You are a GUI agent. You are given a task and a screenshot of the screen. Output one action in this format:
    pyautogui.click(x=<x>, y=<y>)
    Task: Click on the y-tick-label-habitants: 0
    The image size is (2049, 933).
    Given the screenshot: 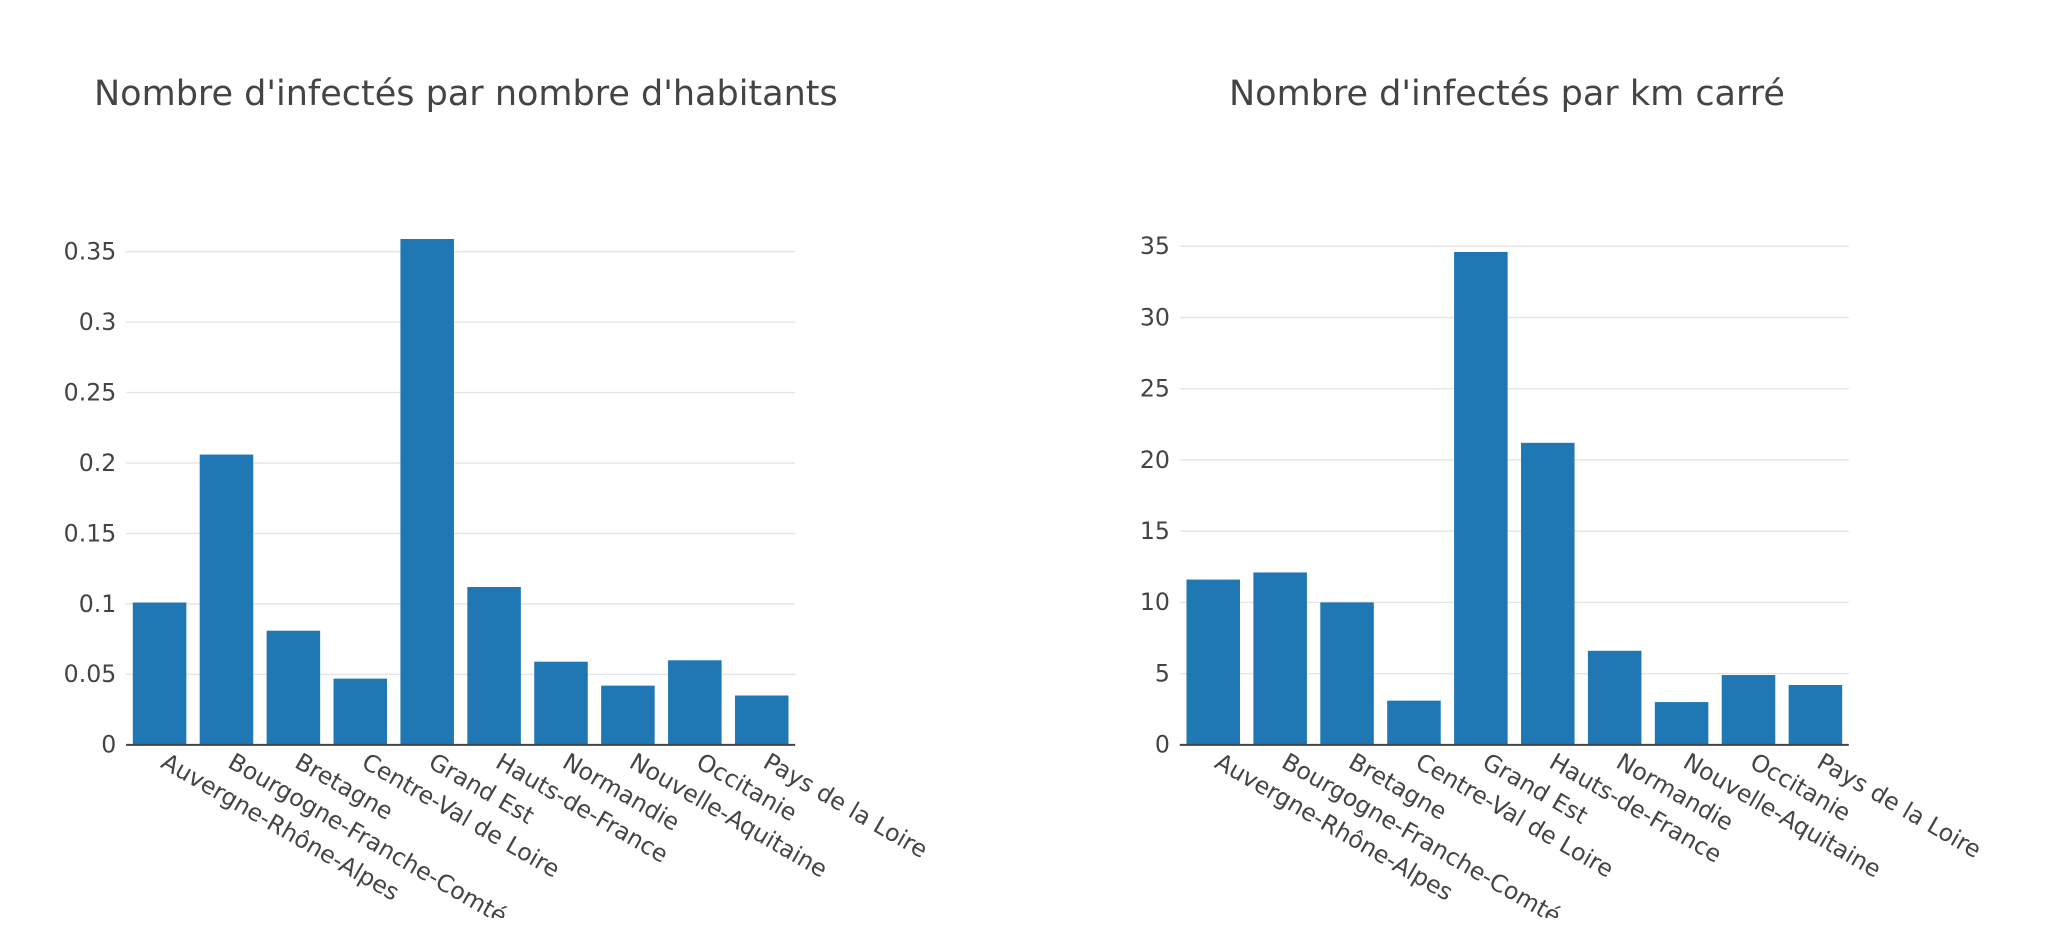 What is the action you would take?
    pyautogui.click(x=108, y=745)
    